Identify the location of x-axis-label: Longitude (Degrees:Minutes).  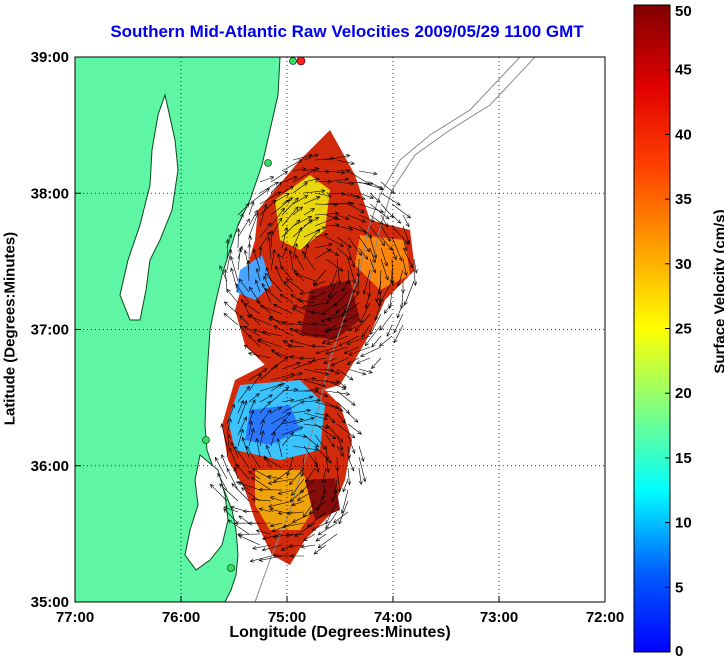
(340, 632).